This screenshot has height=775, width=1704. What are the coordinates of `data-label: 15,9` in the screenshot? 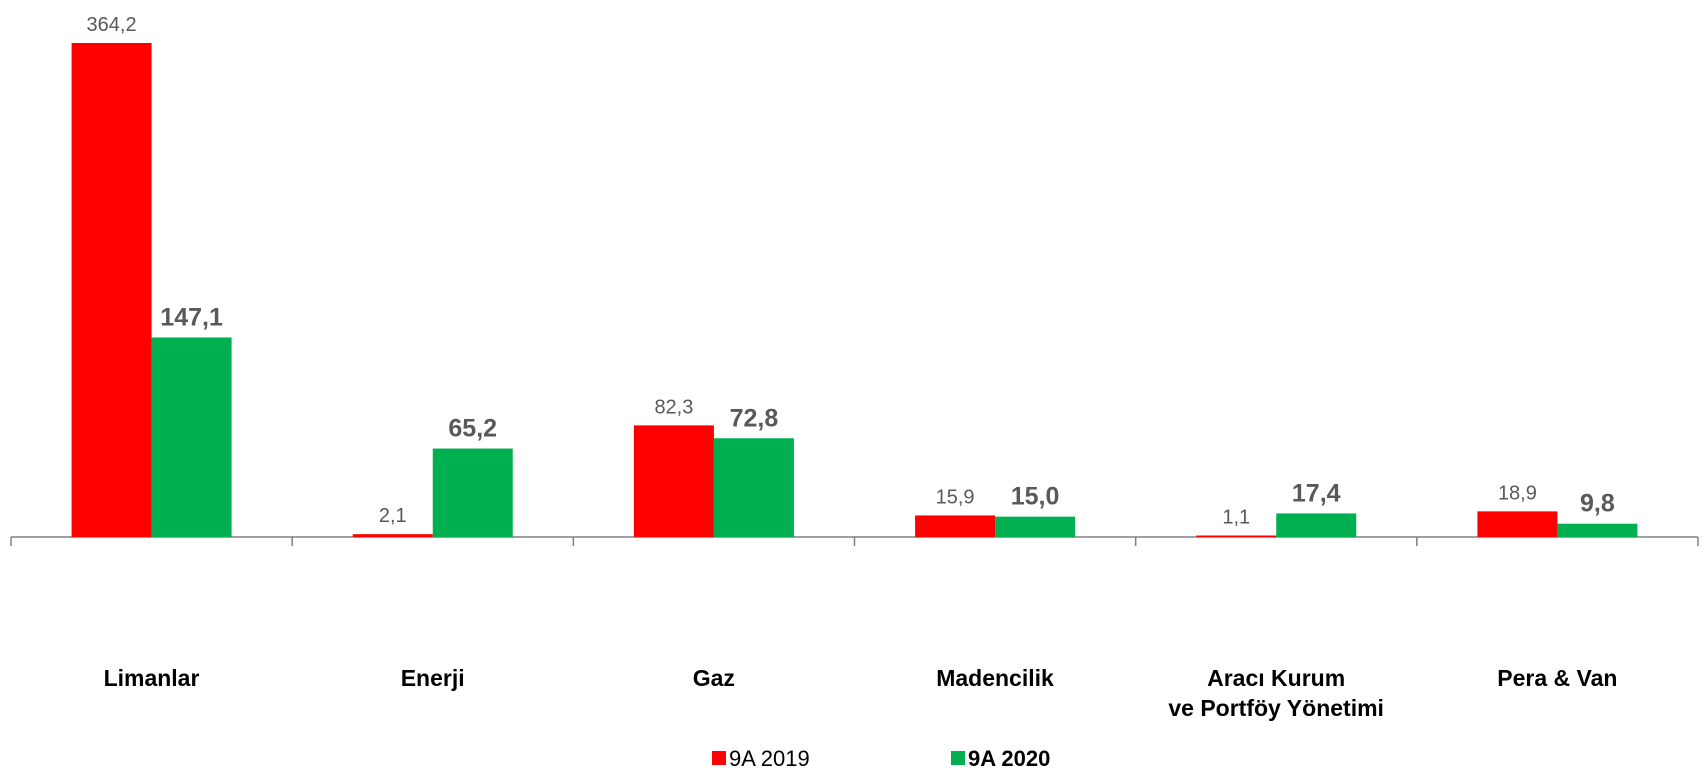 It's located at (955, 497).